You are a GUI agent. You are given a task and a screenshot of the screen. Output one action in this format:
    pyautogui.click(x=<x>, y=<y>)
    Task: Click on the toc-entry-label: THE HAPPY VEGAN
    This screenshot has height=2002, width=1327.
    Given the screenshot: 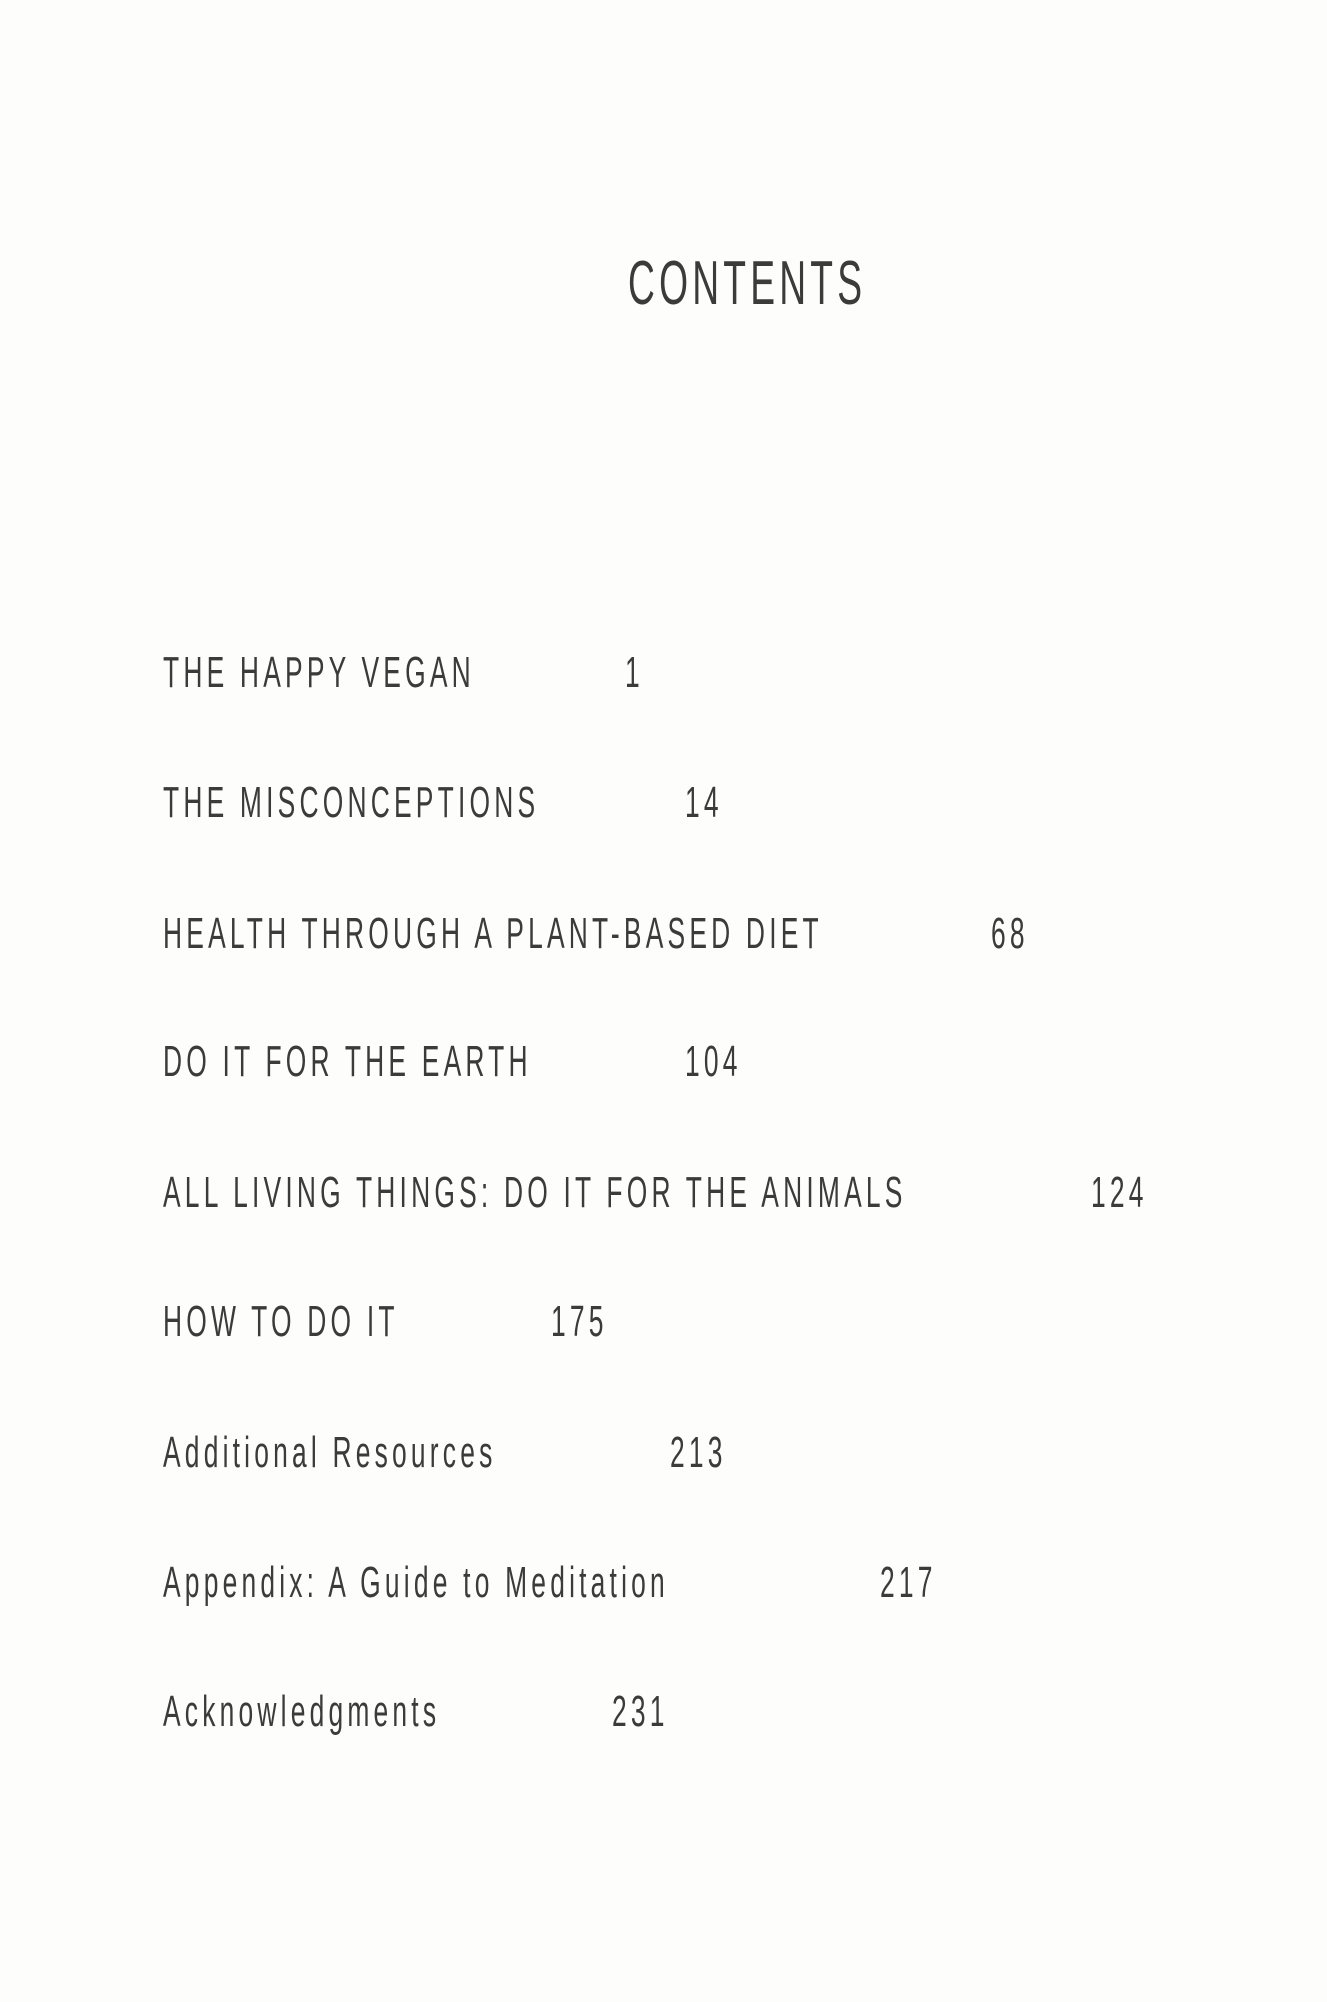 What is the action you would take?
    pyautogui.click(x=319, y=672)
    